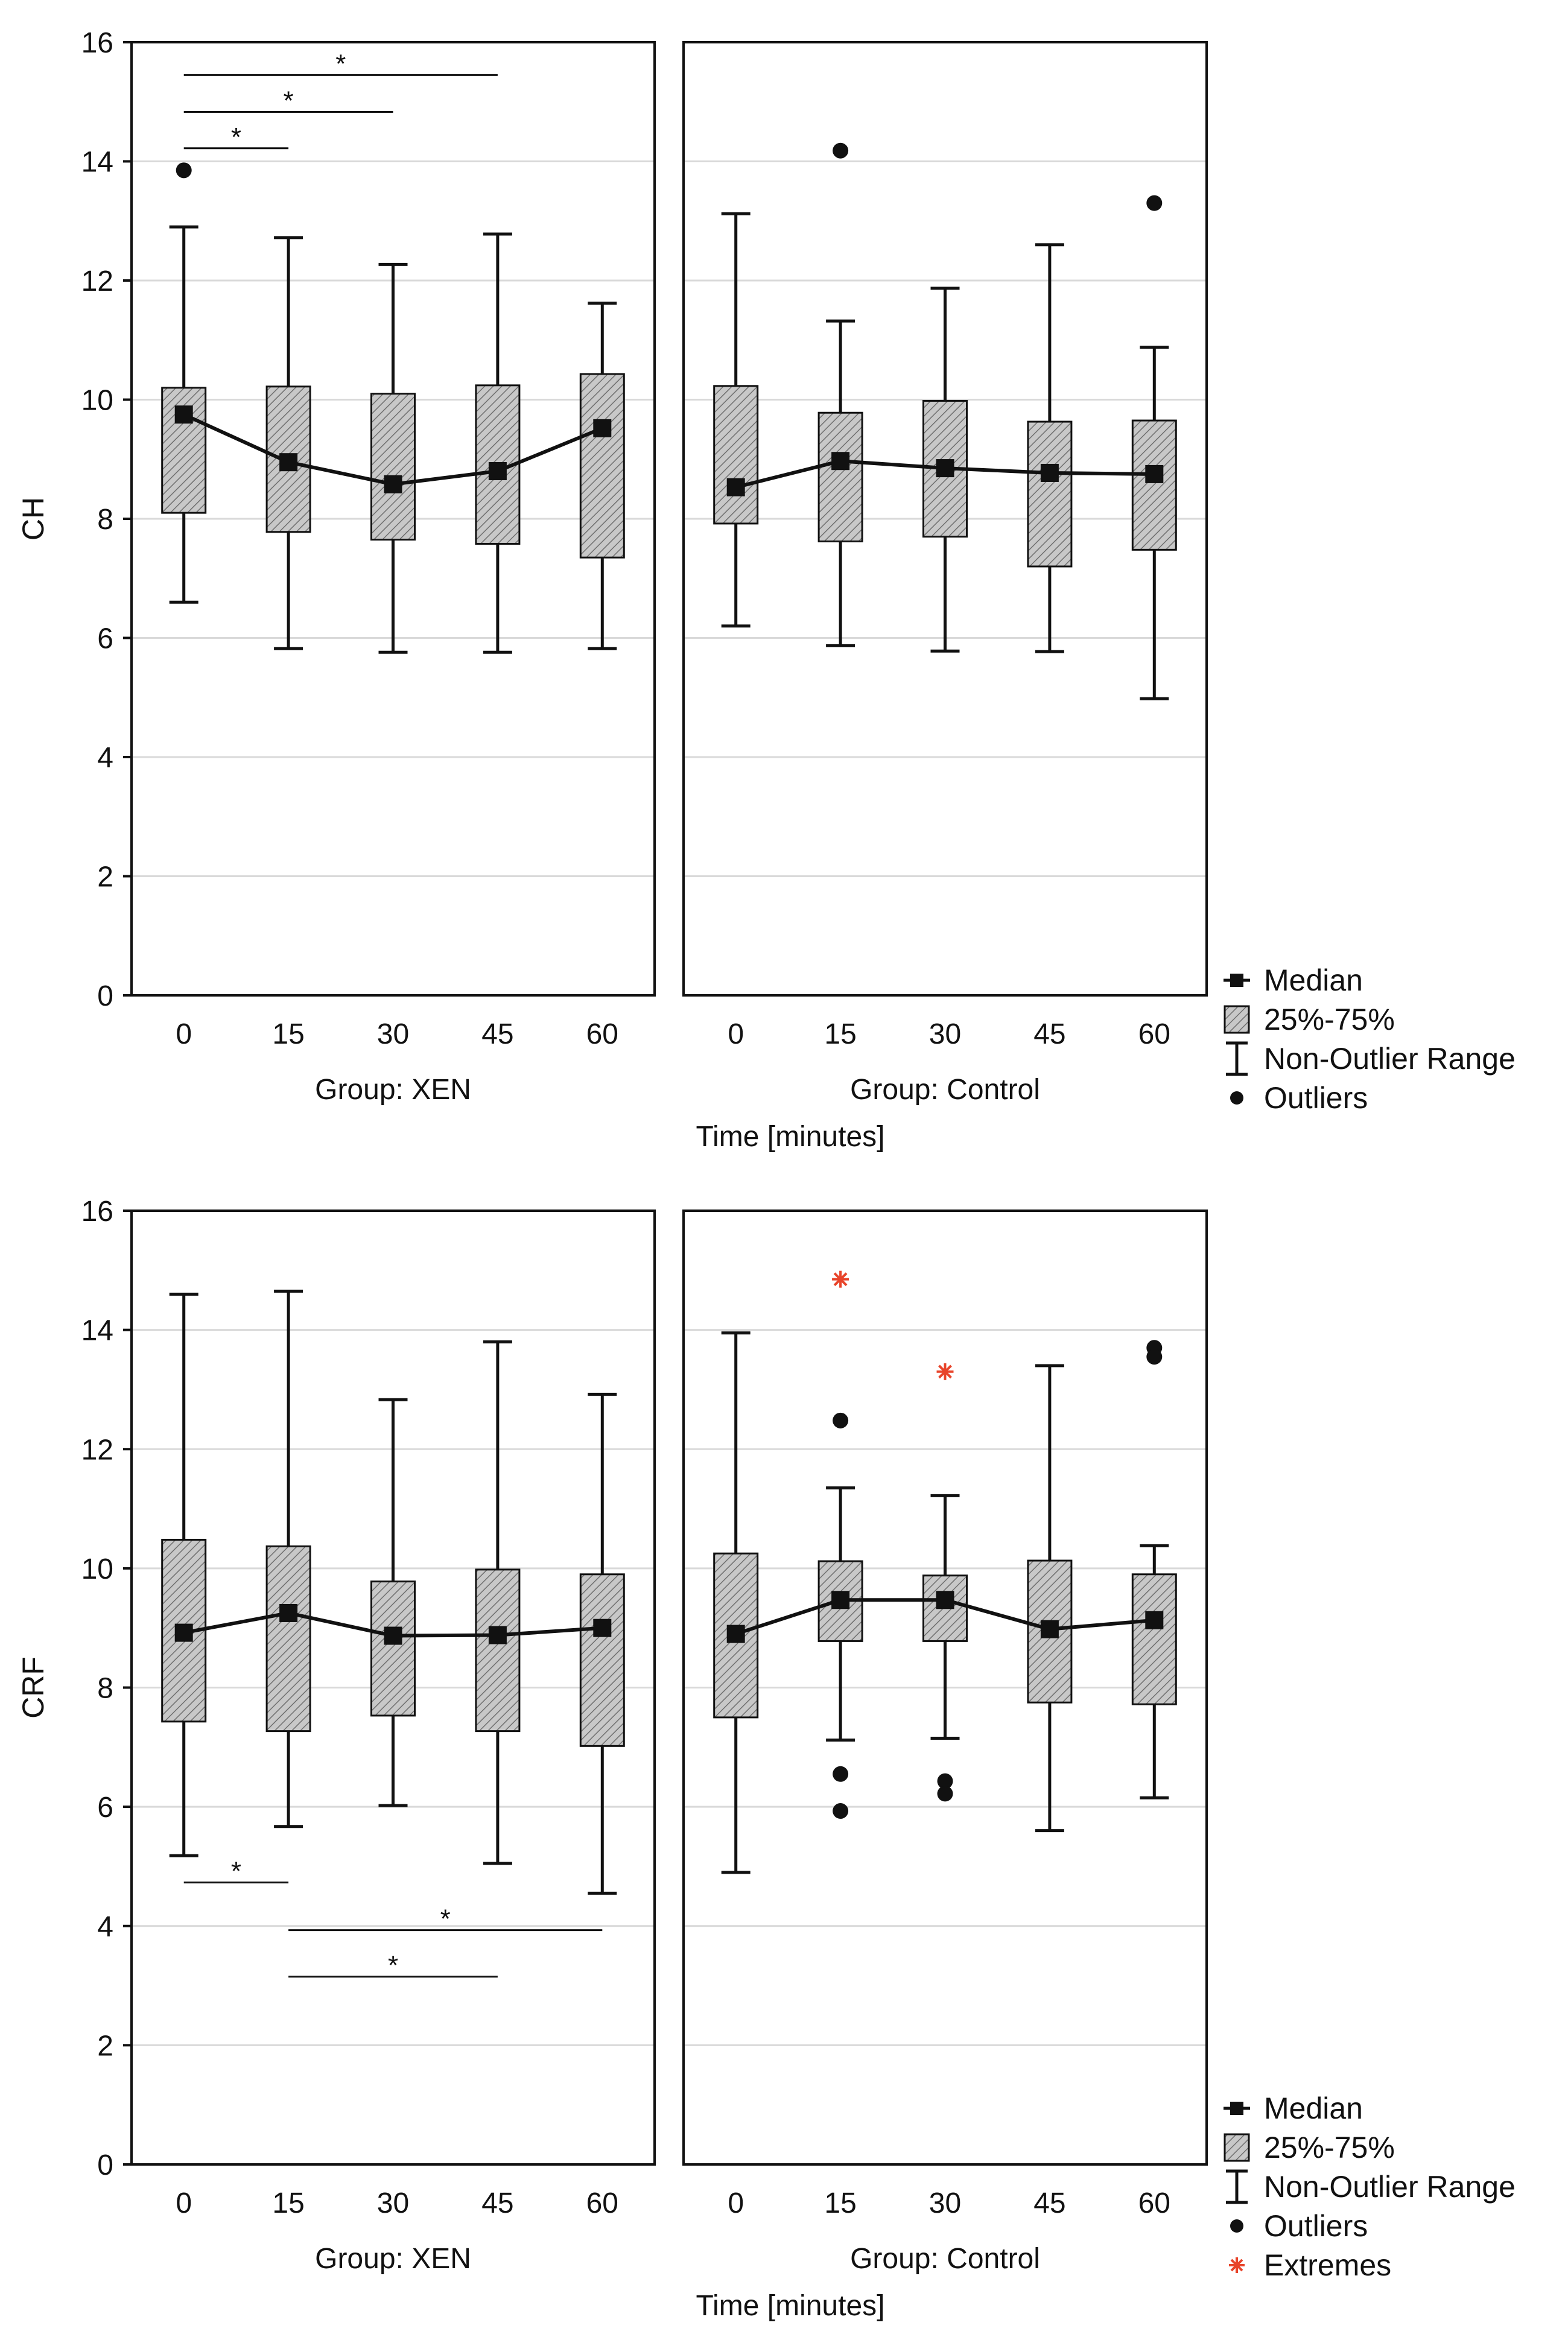 This screenshot has height=2343, width=1568. I want to click on legend-label: 25%-75%, so click(1329, 1019).